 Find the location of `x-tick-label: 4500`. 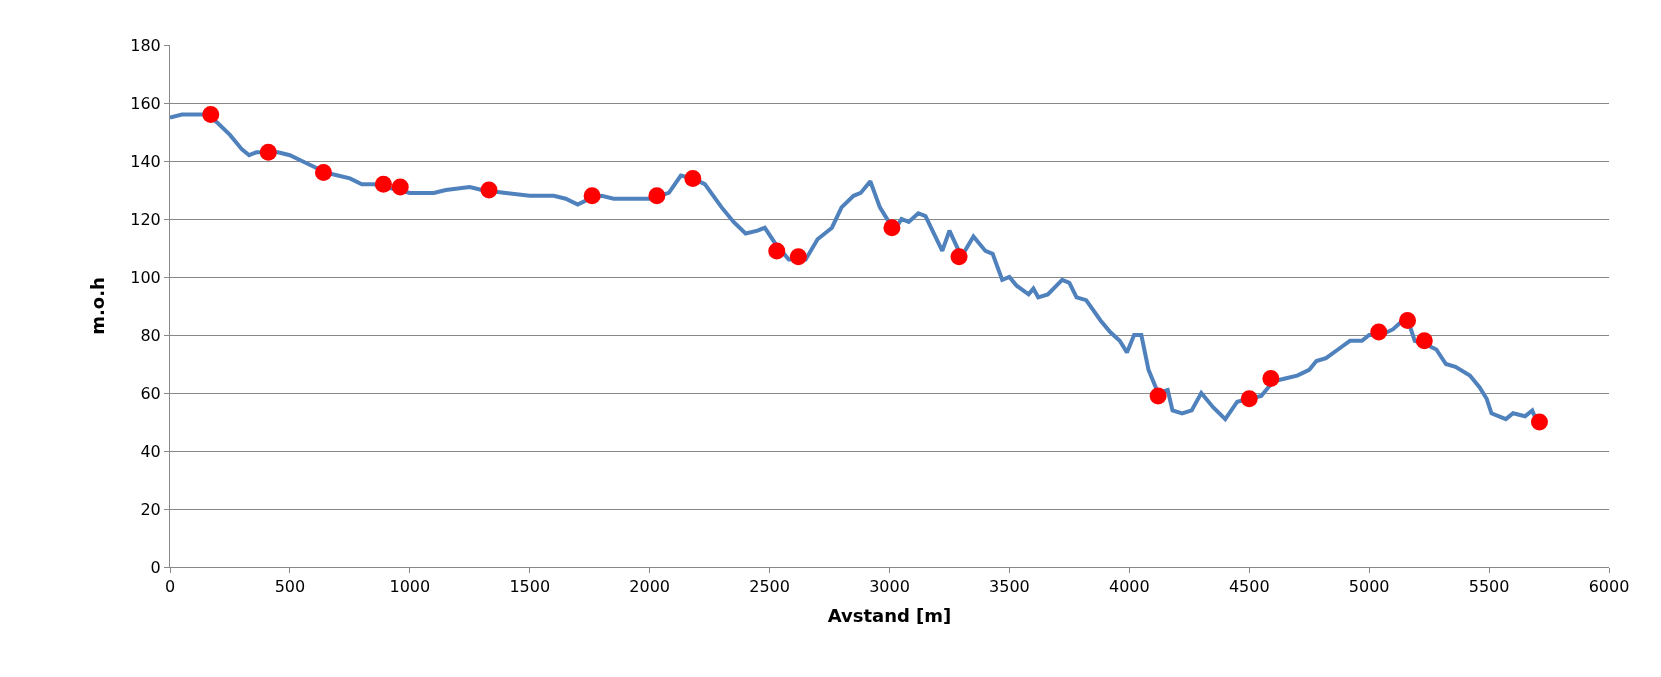

x-tick-label: 4500 is located at coordinates (1249, 587).